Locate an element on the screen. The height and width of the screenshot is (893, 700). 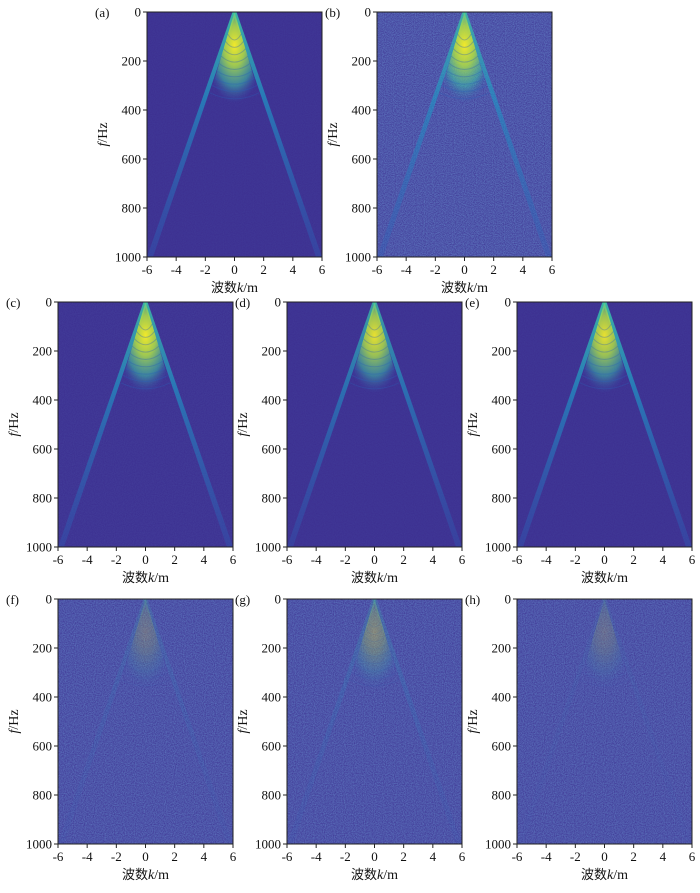
panel-label: (e) is located at coordinates (472, 302).